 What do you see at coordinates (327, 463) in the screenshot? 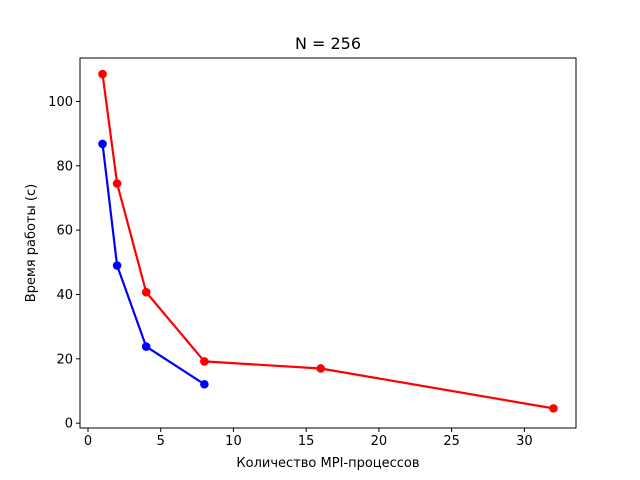
I see `x-axis-label: Количество MPI-процессов` at bounding box center [327, 463].